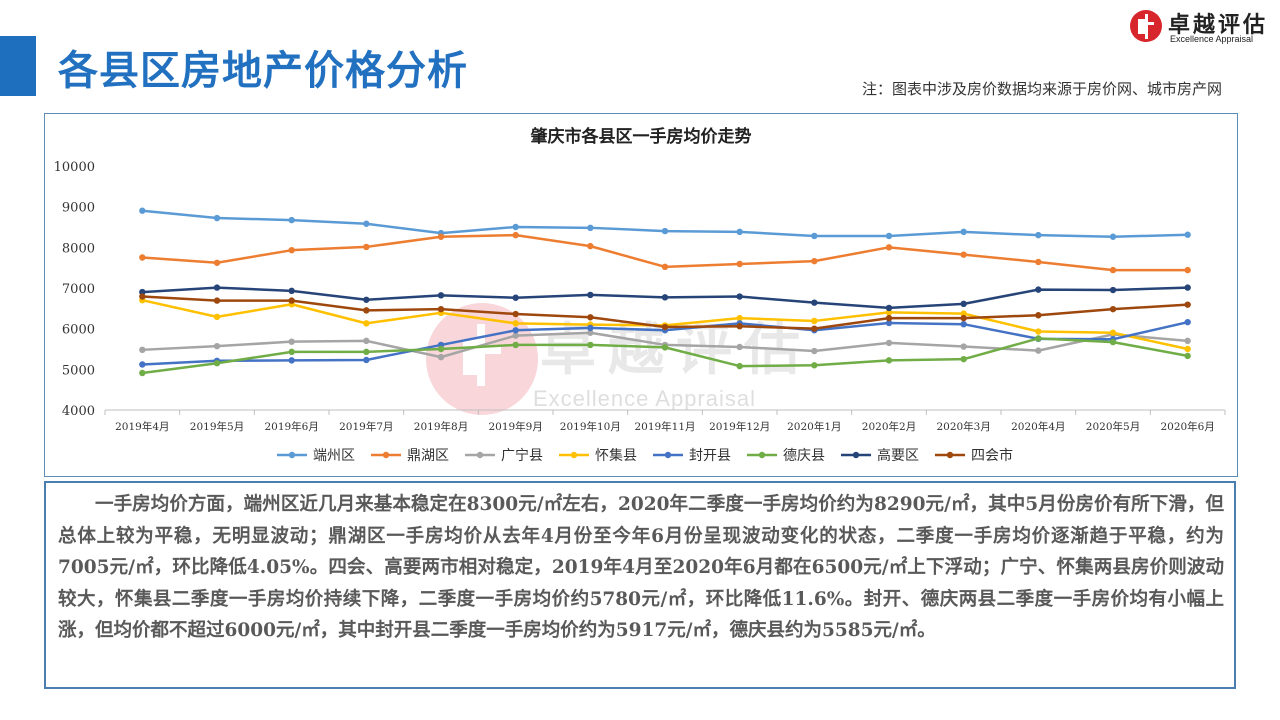  Describe the element at coordinates (18, 66) in the screenshot. I see `title-accent-bar` at that location.